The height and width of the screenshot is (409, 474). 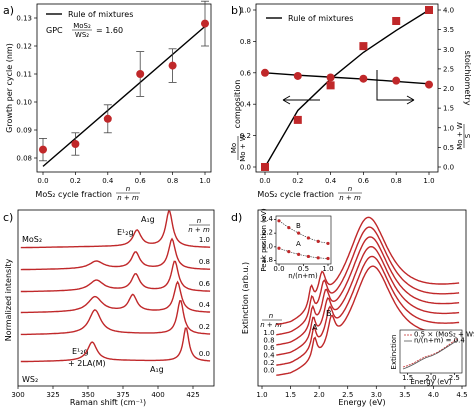 What do you see at coordinates (172, 181) in the screenshot?
I see `panel-a-xtick-label: 0.8` at bounding box center [172, 181].